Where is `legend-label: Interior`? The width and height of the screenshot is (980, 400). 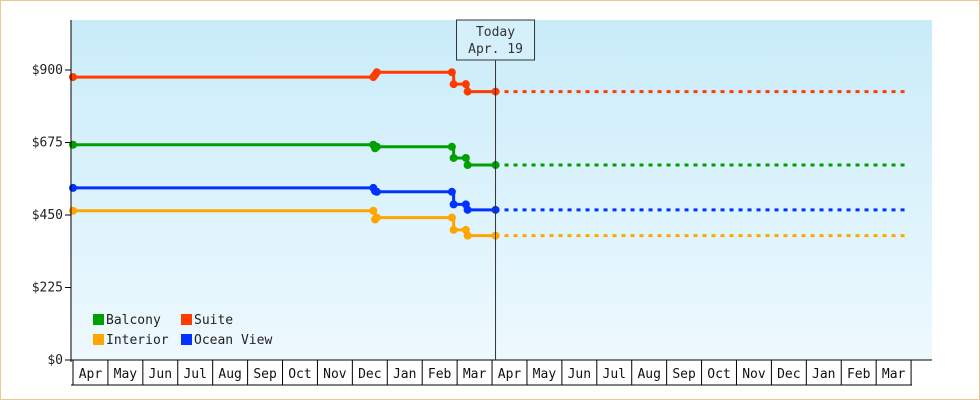 legend-label: Interior is located at coordinates (137, 340).